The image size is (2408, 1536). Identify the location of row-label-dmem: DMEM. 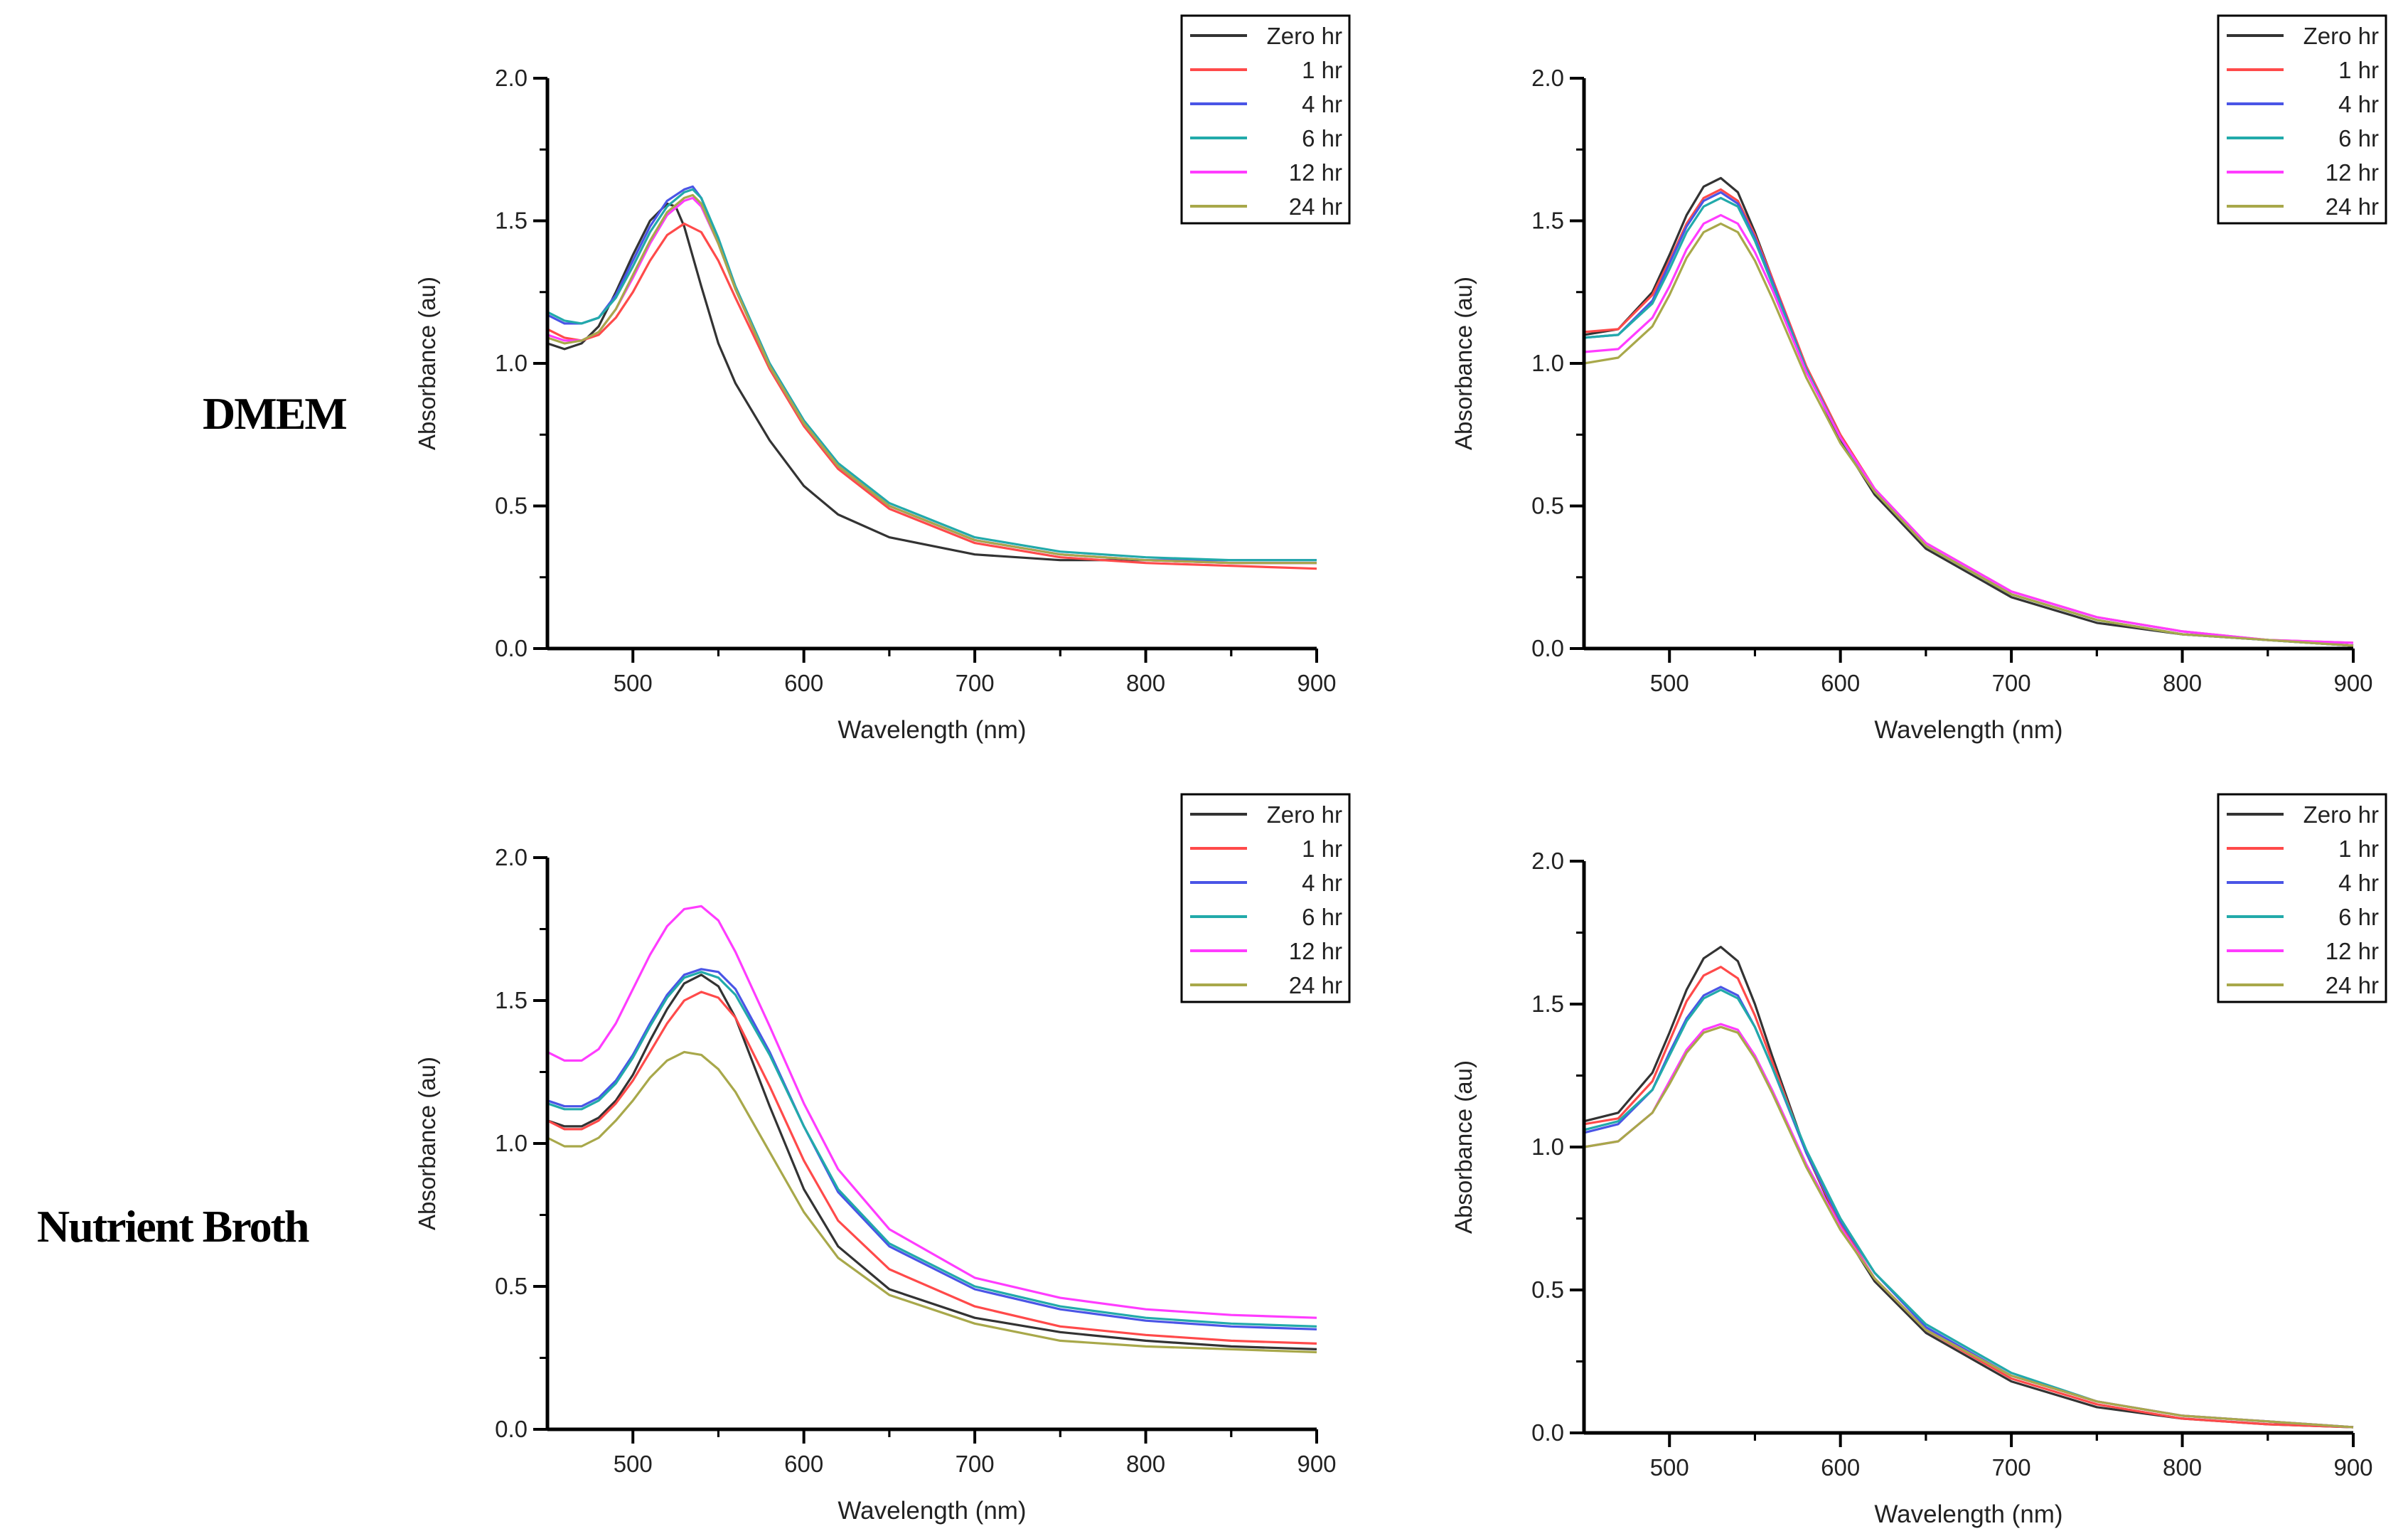
(275, 413).